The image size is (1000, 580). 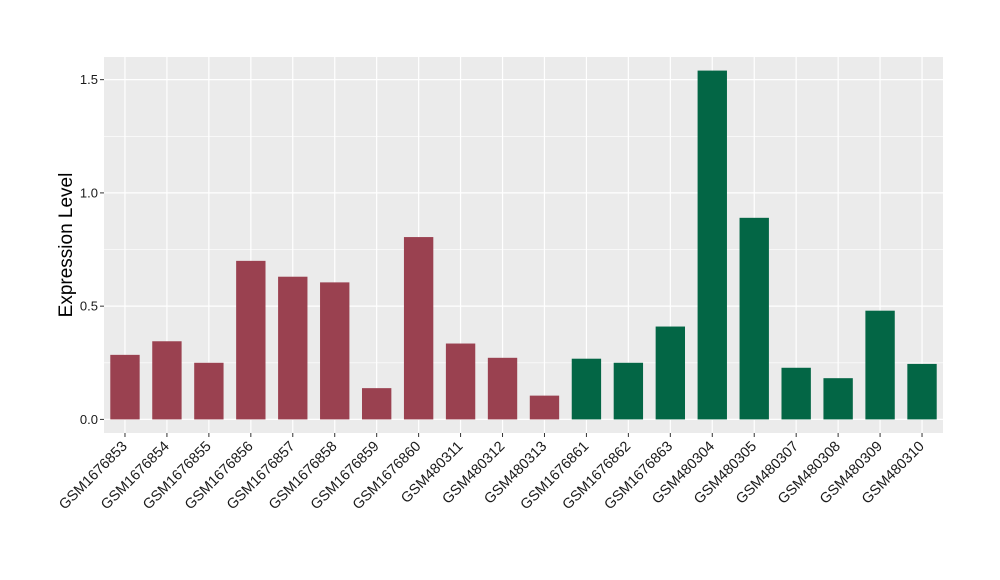 What do you see at coordinates (89, 306) in the screenshot?
I see `y-tick-label: 0.5` at bounding box center [89, 306].